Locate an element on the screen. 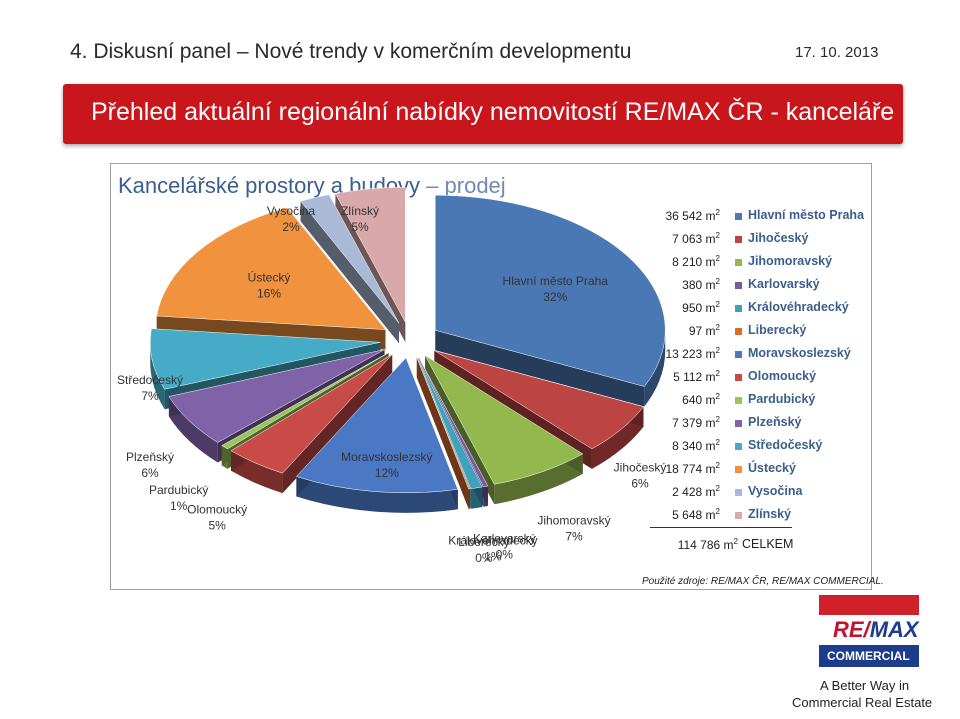 This screenshot has height=719, width=960. legend-area: 5 112 m2 is located at coordinates (696, 376).